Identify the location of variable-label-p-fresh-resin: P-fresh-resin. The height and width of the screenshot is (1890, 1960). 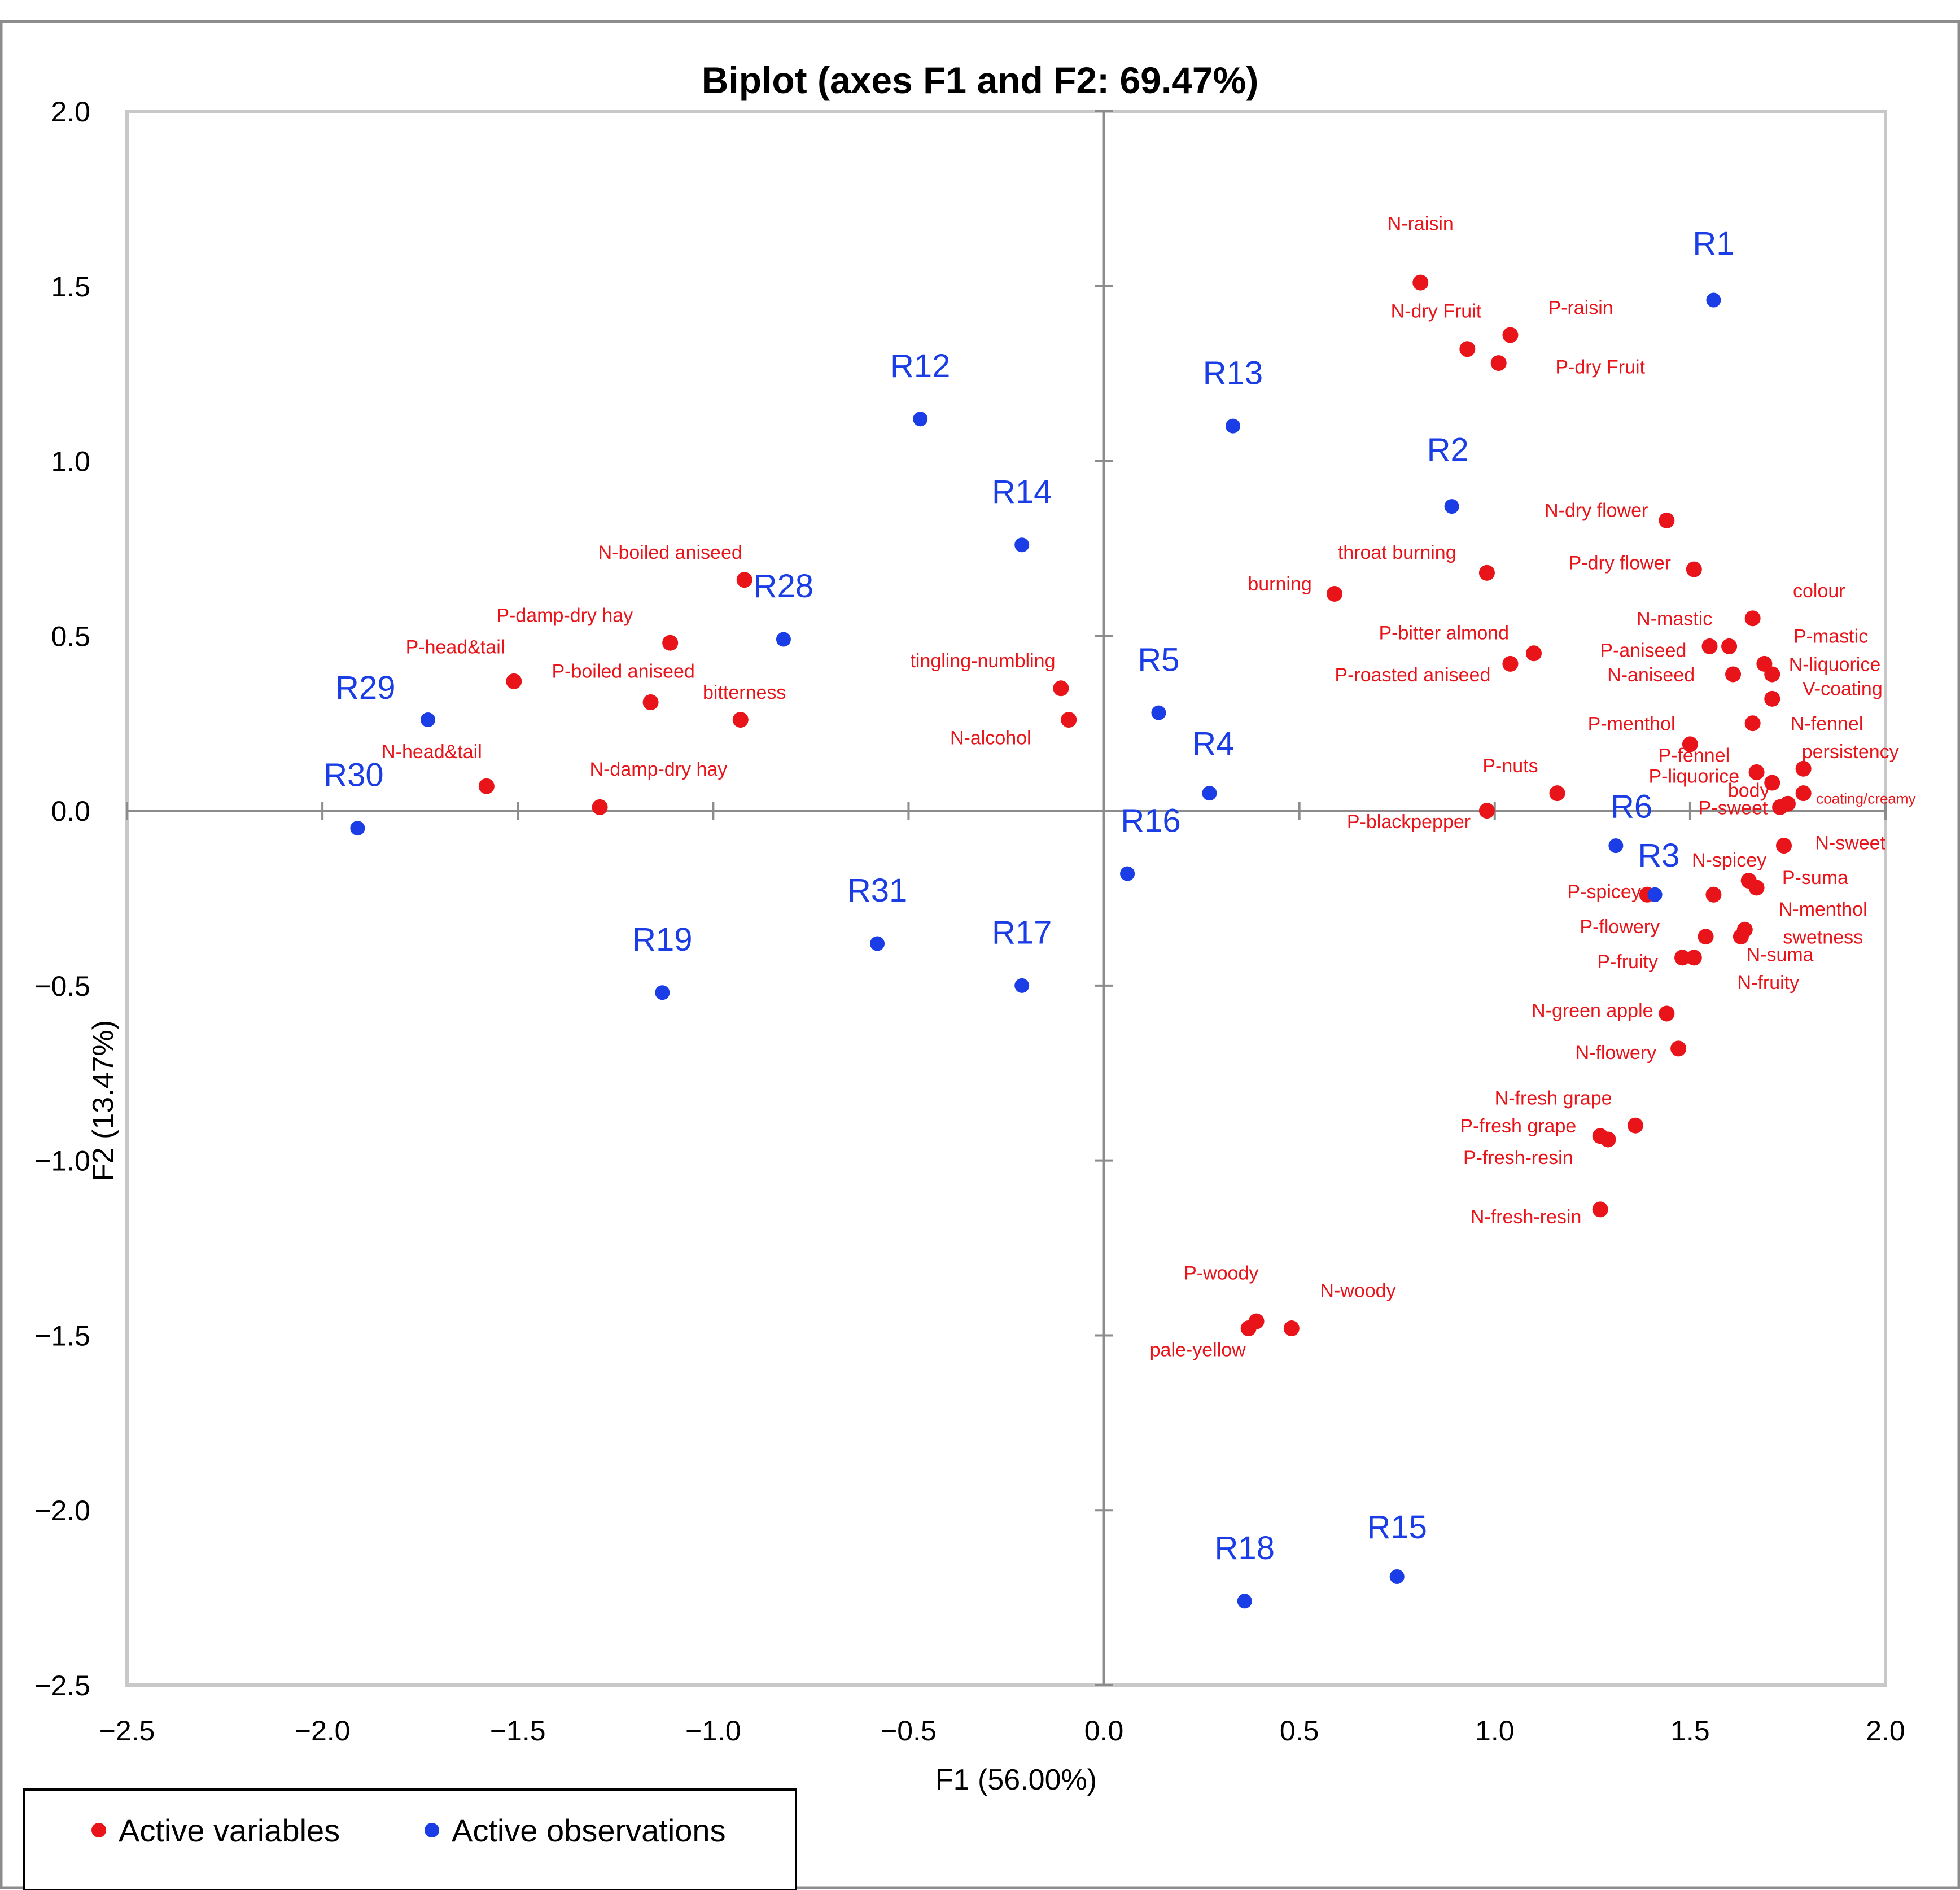
(1518, 1158).